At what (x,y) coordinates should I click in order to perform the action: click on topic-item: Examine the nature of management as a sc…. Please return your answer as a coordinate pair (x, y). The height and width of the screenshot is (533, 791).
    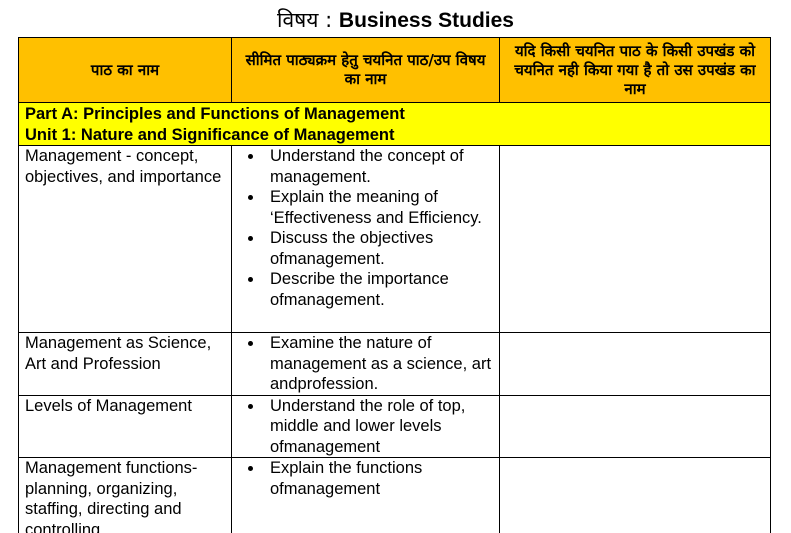
    Looking at the image, I should click on (378, 364).